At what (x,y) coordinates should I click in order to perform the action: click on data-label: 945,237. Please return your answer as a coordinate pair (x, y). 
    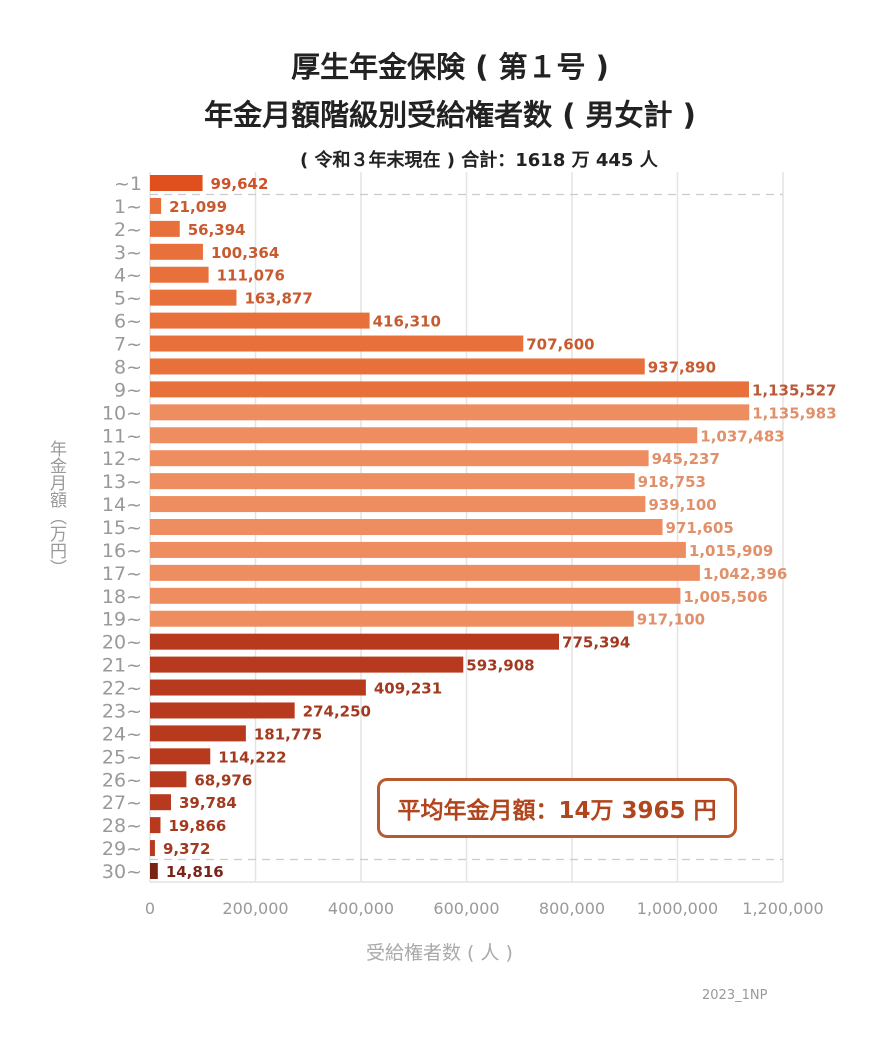
    Looking at the image, I should click on (686, 459).